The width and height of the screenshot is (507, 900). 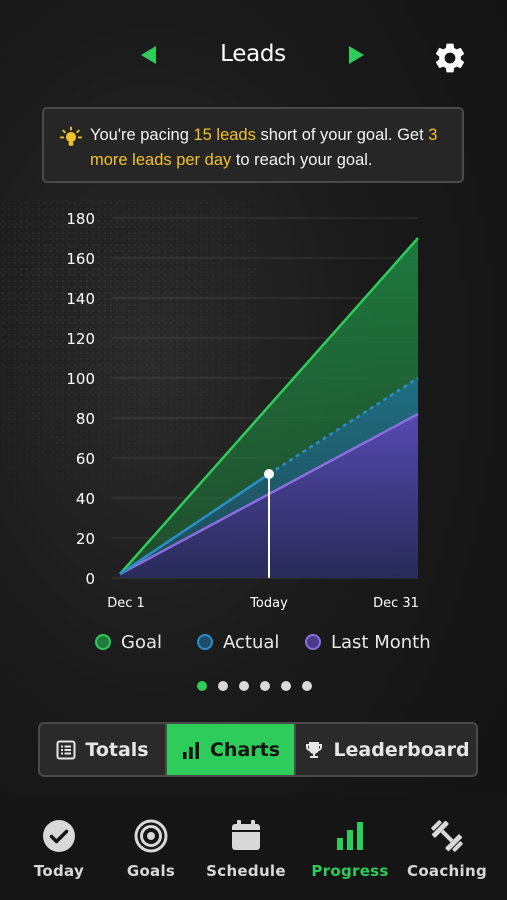 I want to click on tab-goals: Goals, so click(x=151, y=848).